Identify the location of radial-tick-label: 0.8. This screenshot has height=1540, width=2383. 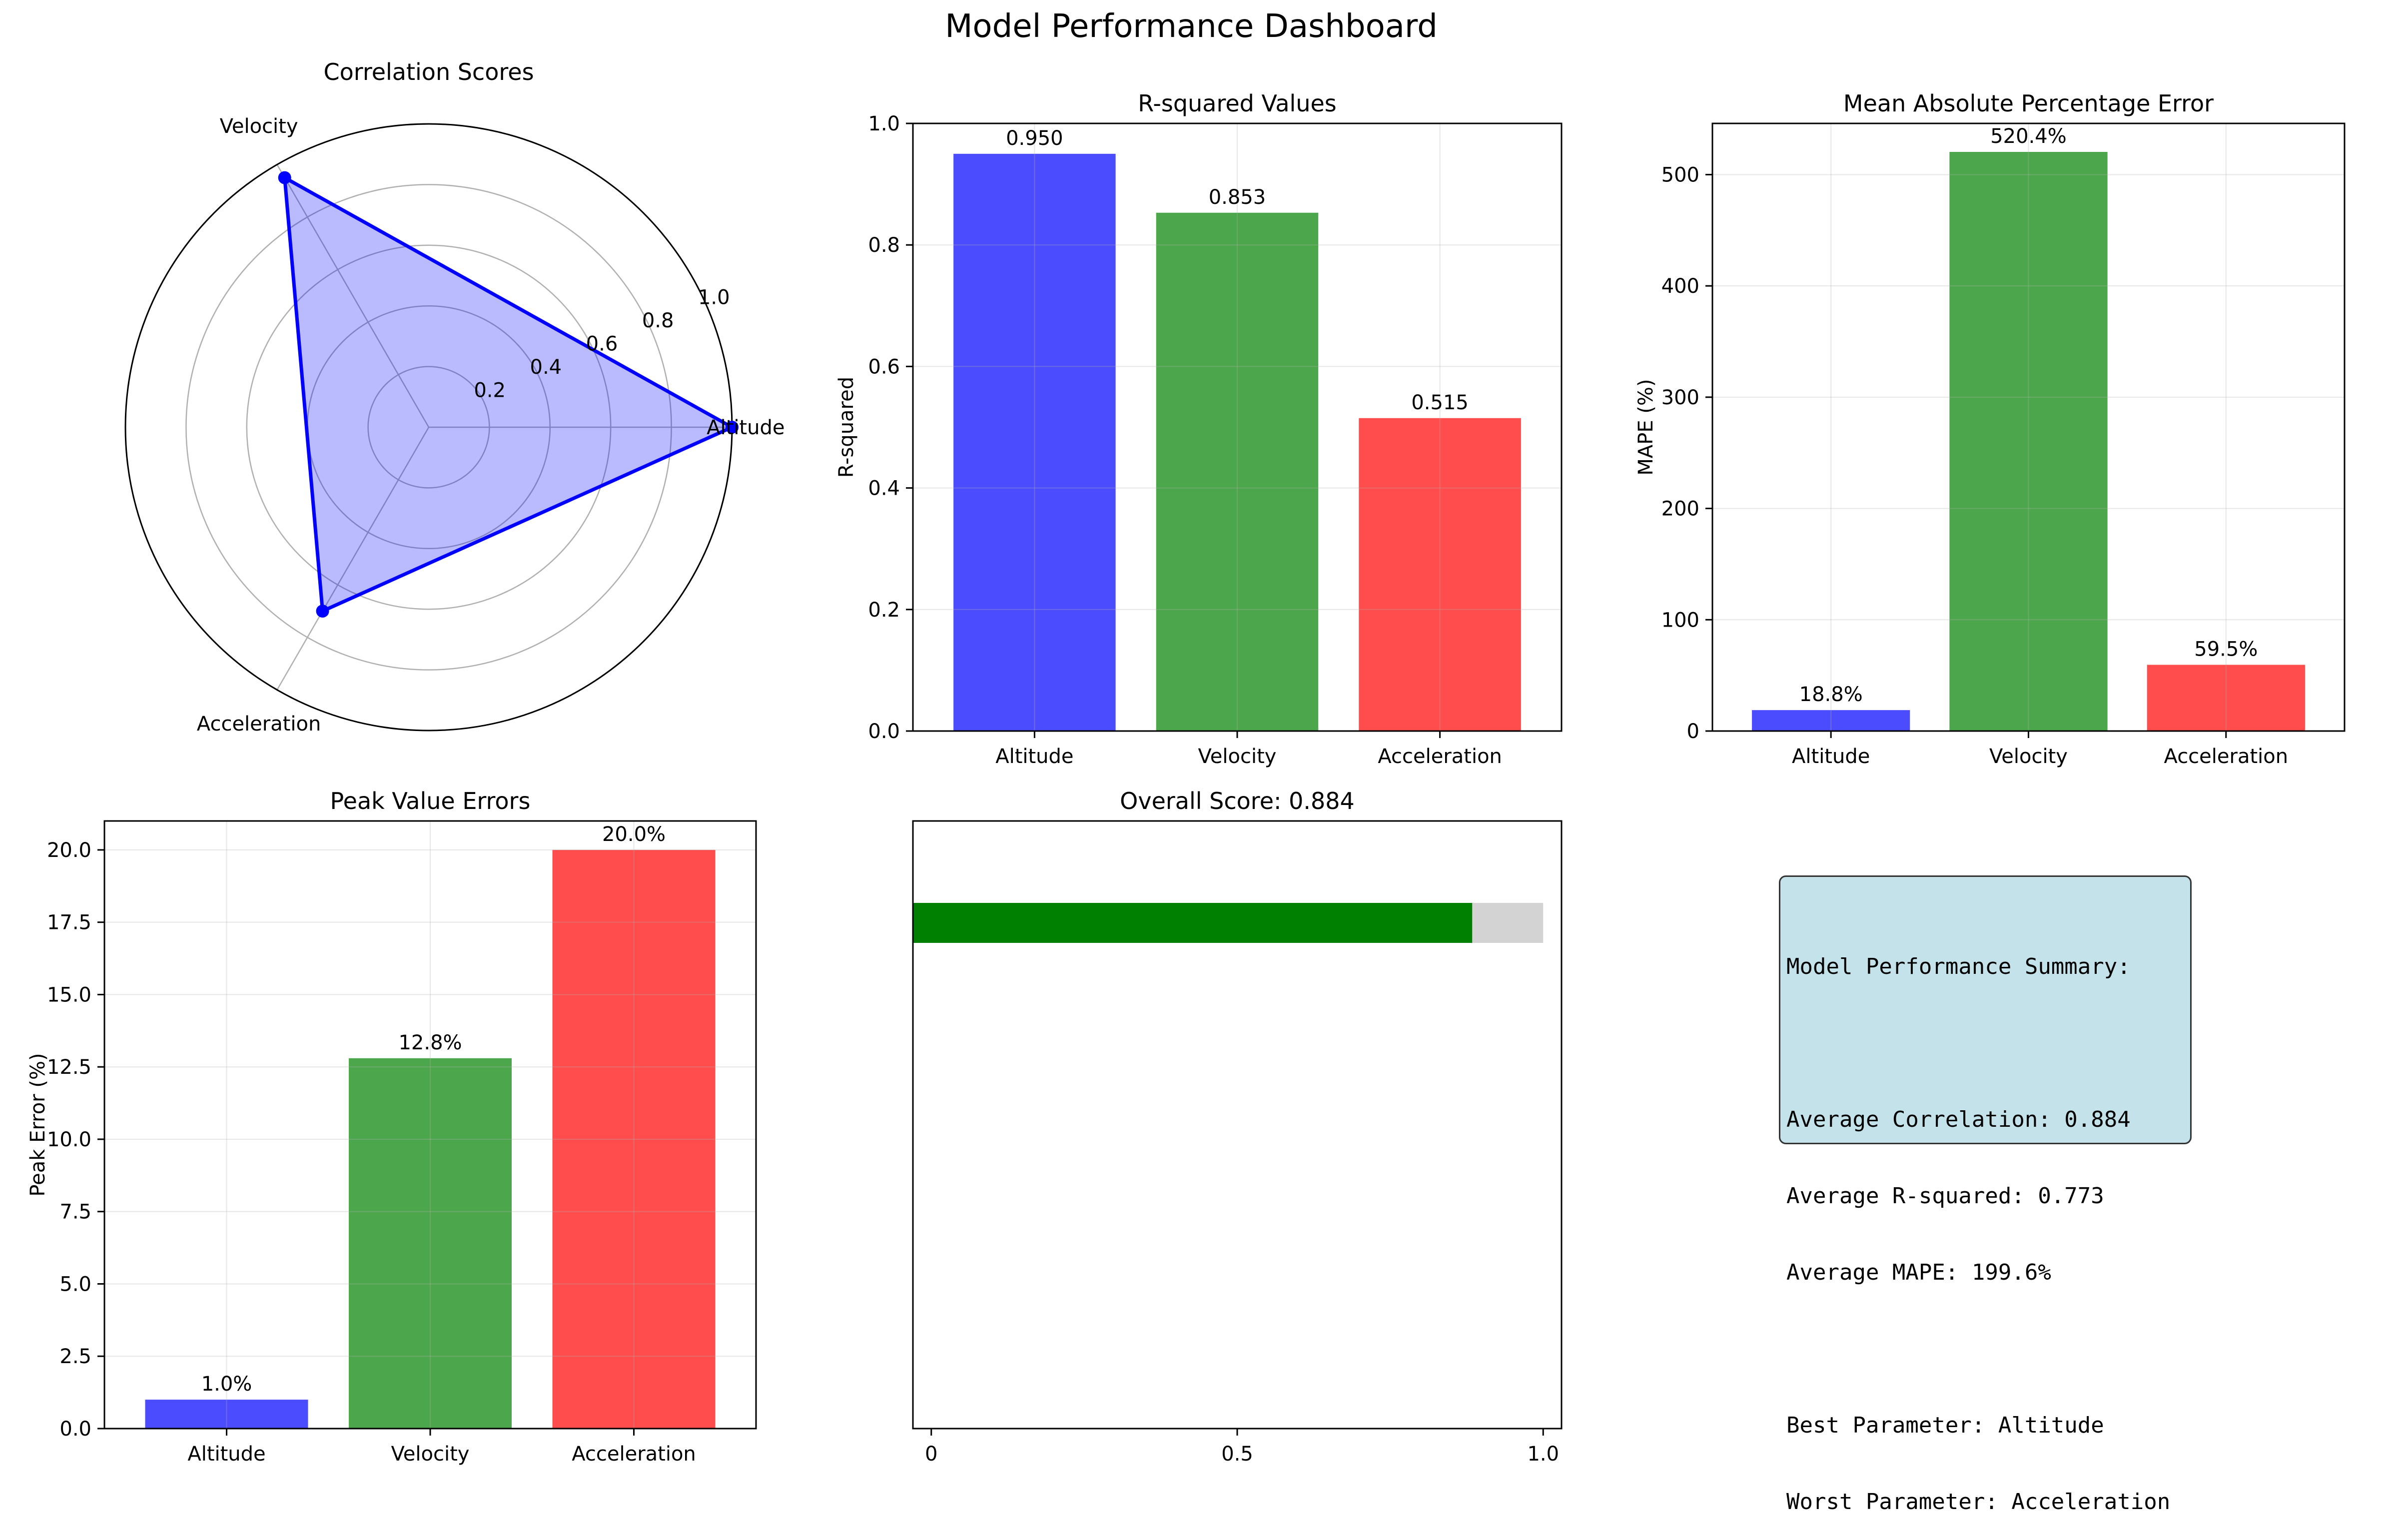
(658, 320).